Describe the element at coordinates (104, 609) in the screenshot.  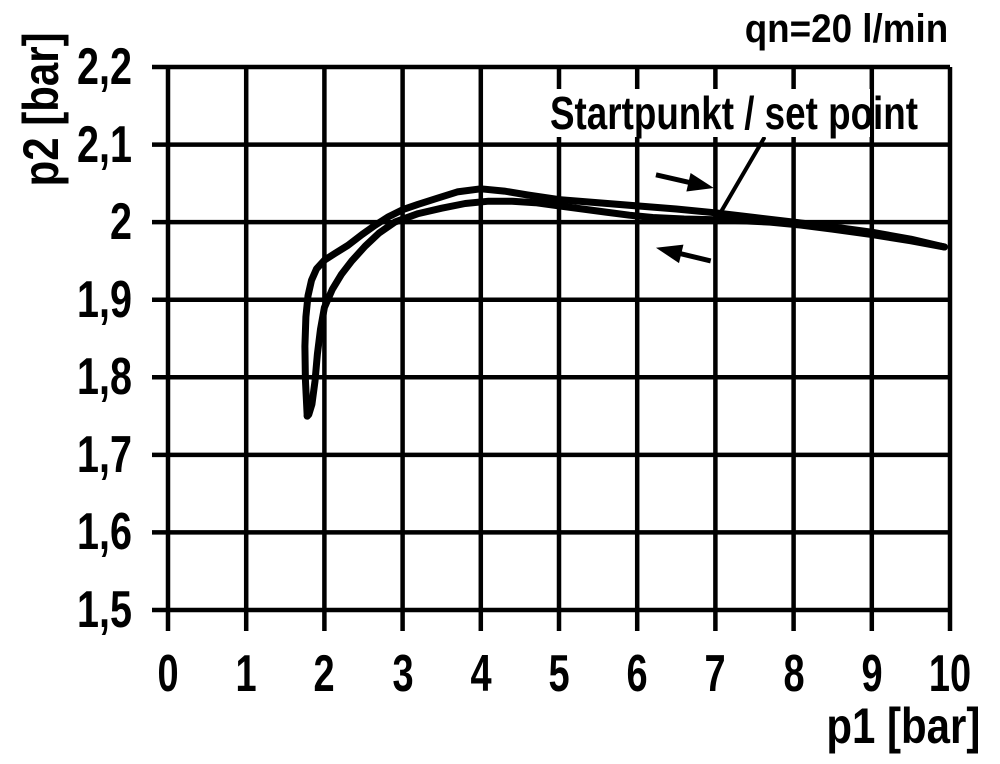
I see `y-tick-label-1-5: 1,5` at that location.